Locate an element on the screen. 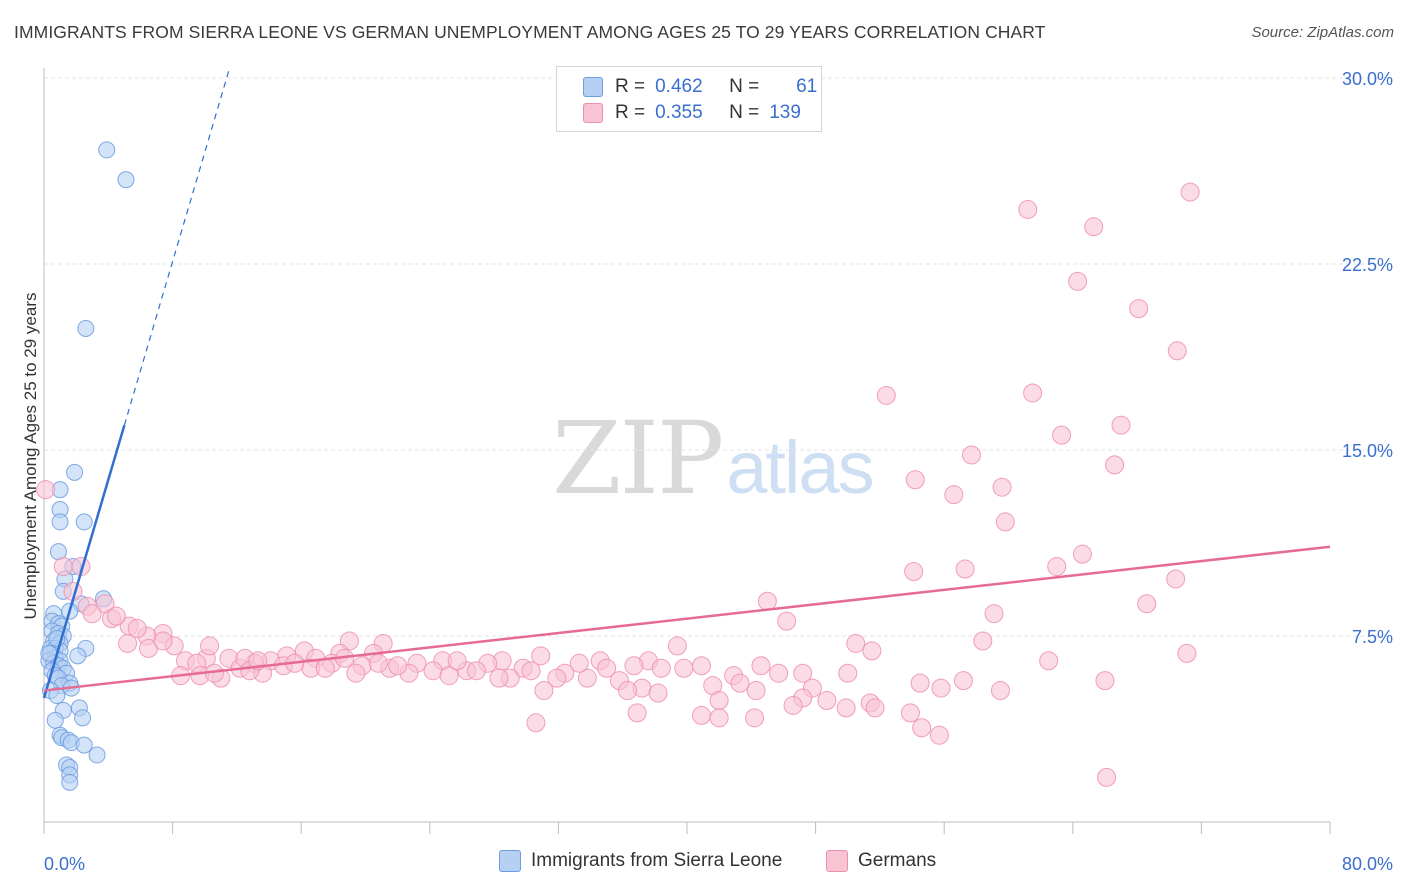 Image resolution: width=1406 pixels, height=892 pixels. correlation-legend: R = 0.462 N = 61 R = 0.355 N = 139 is located at coordinates (689, 99).